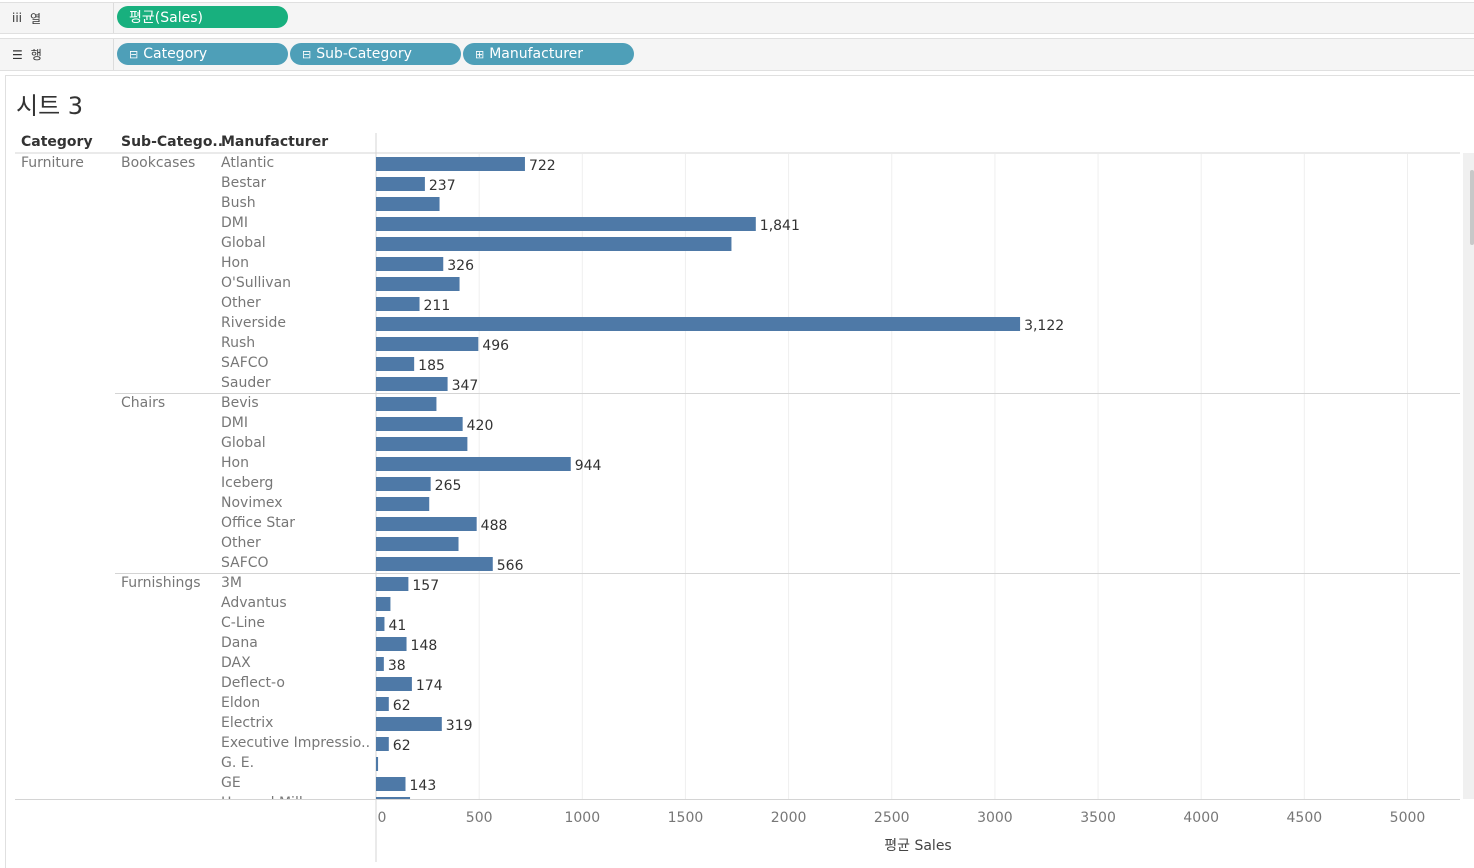  I want to click on sheet-title: 시트 3, so click(50, 106).